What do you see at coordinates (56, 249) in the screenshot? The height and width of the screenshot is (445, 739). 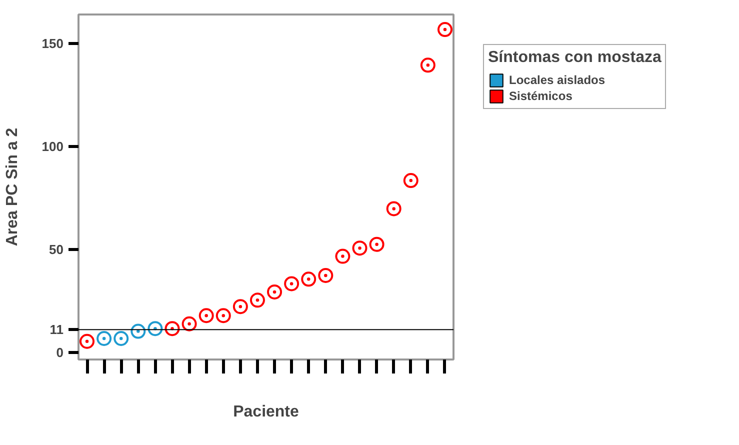 I see `y-tick-label: 50` at bounding box center [56, 249].